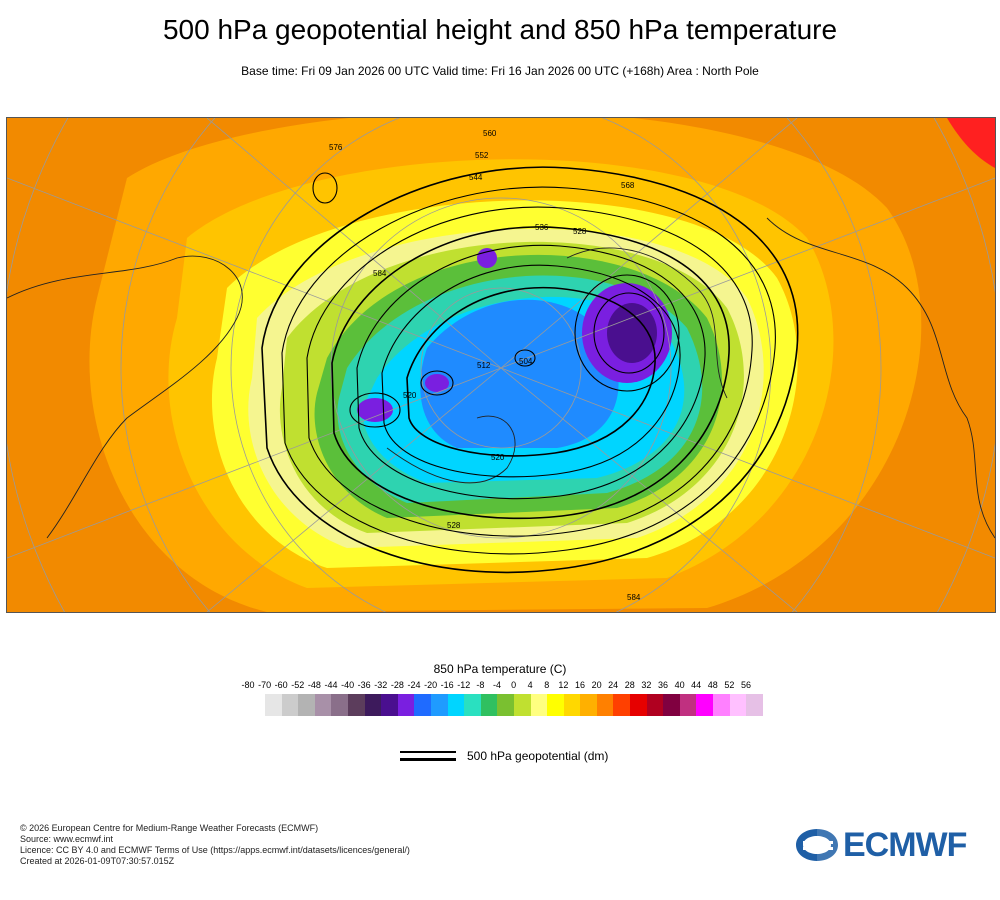 This screenshot has width=1000, height=900. Describe the element at coordinates (97, 861) in the screenshot. I see `credit-created: Created at 2026-01-09T07:30:57.015Z` at that location.